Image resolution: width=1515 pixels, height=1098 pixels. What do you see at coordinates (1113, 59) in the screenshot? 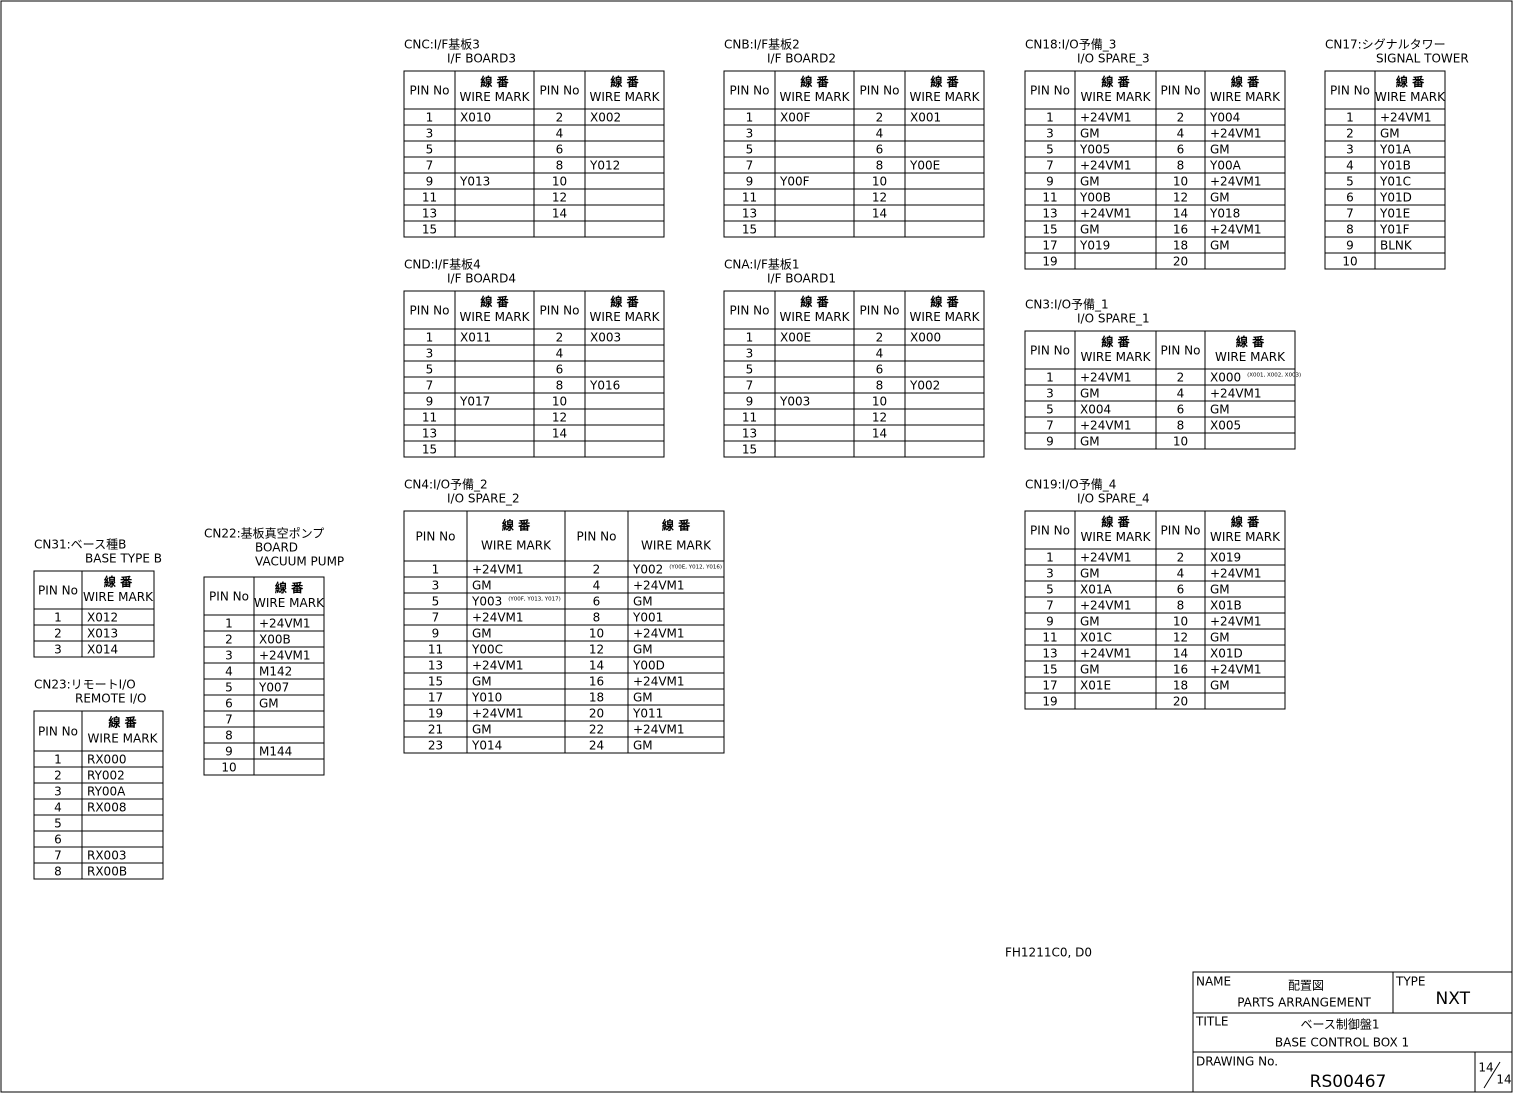
I see `table-subtitle: I/O SPARE_3` at bounding box center [1113, 59].